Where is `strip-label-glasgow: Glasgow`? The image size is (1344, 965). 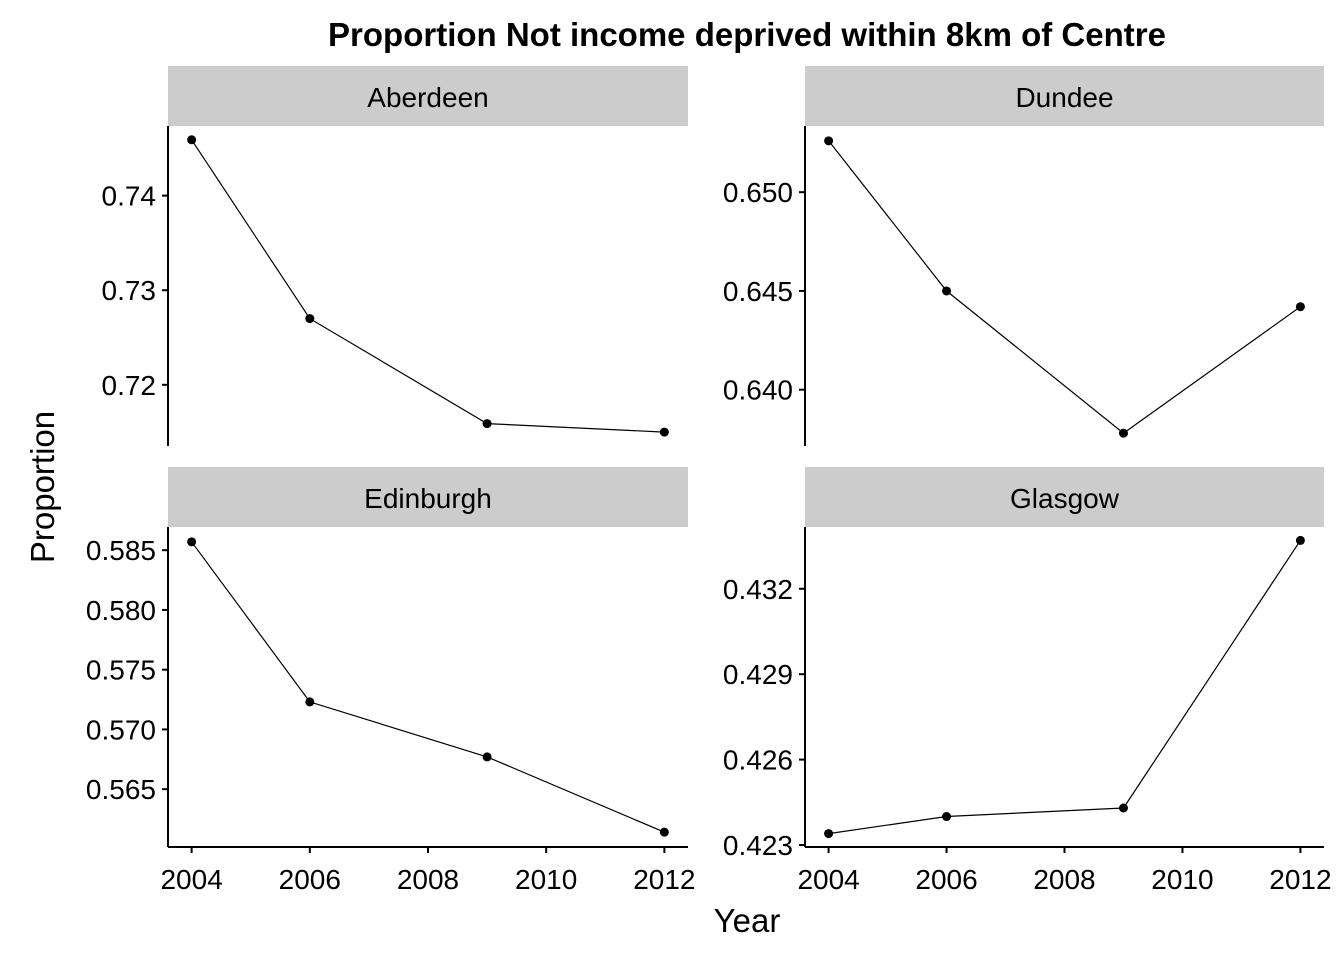 strip-label-glasgow: Glasgow is located at coordinates (1065, 498).